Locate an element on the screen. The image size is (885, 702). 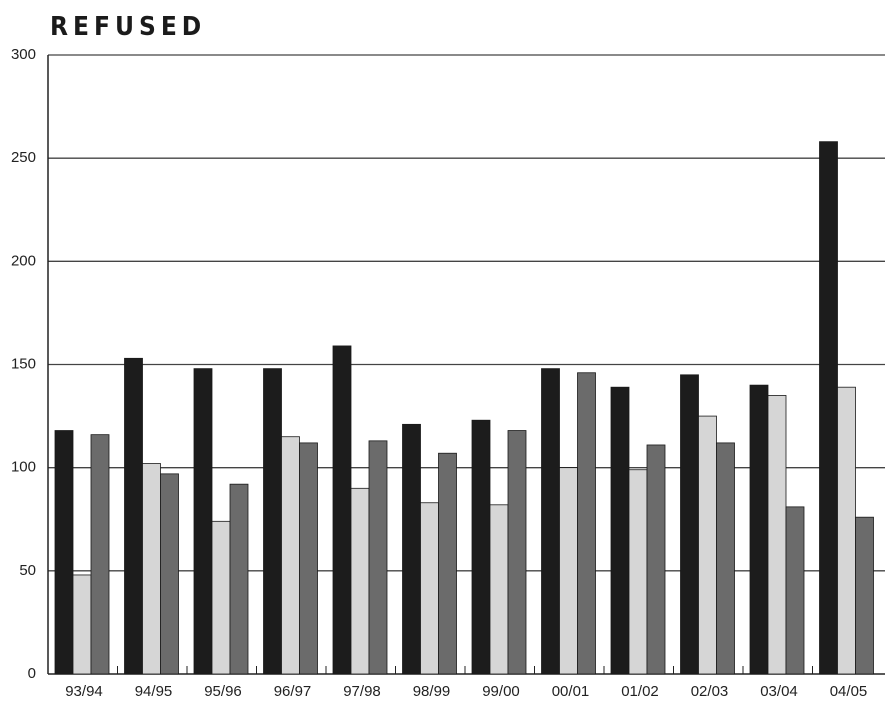
y-tick-label: 0 is located at coordinates (32, 673).